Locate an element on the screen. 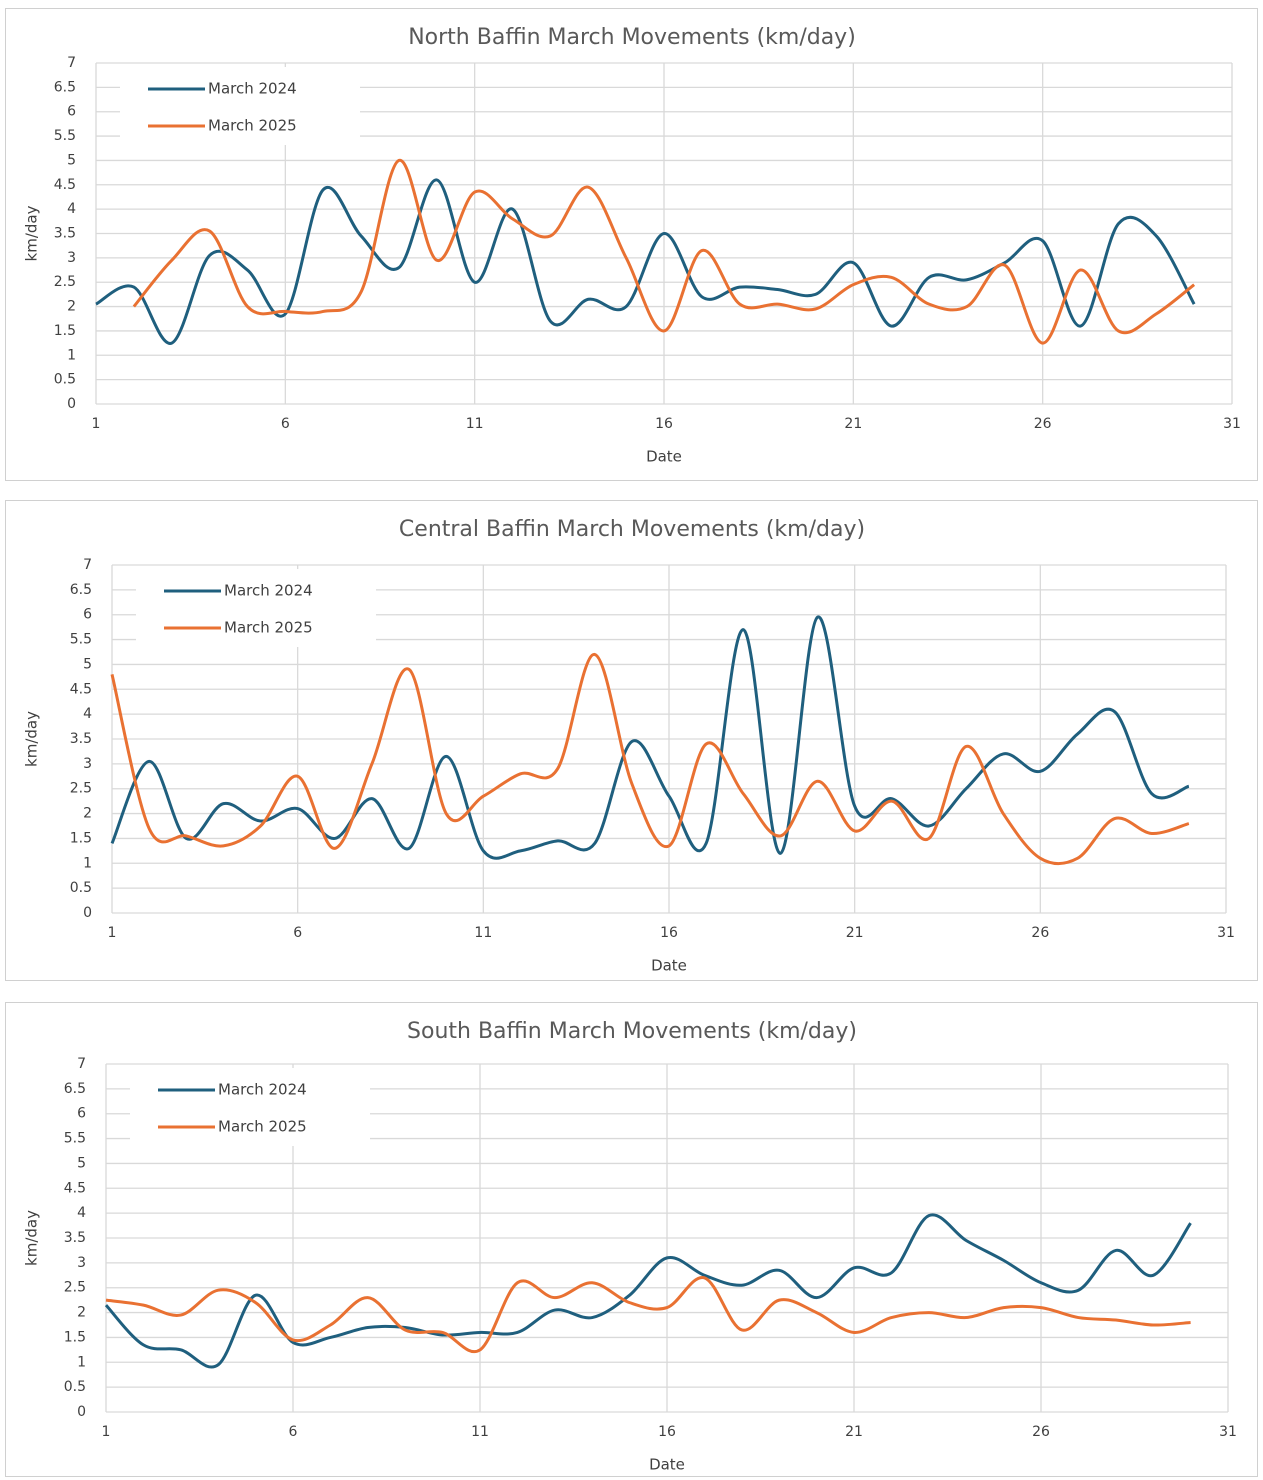 The height and width of the screenshot is (1480, 1263). chart-title: North Baffin March Movements (km/day) is located at coordinates (632, 37).